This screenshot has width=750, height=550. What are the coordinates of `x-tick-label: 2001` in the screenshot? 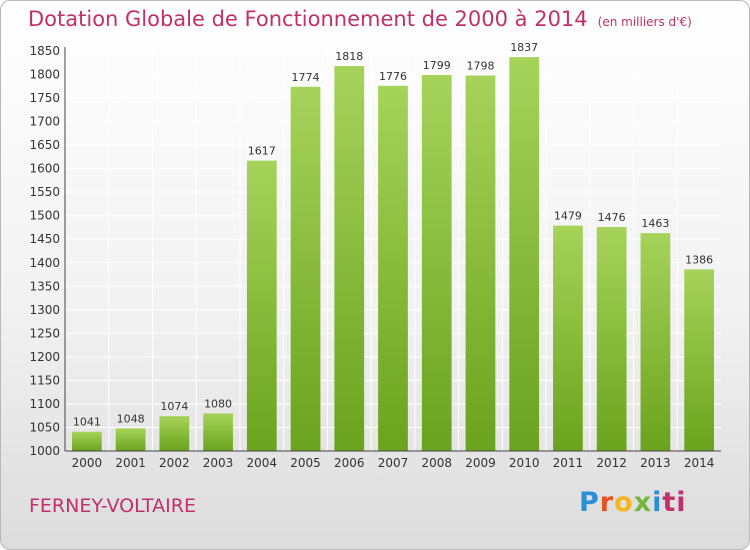 It's located at (130, 463).